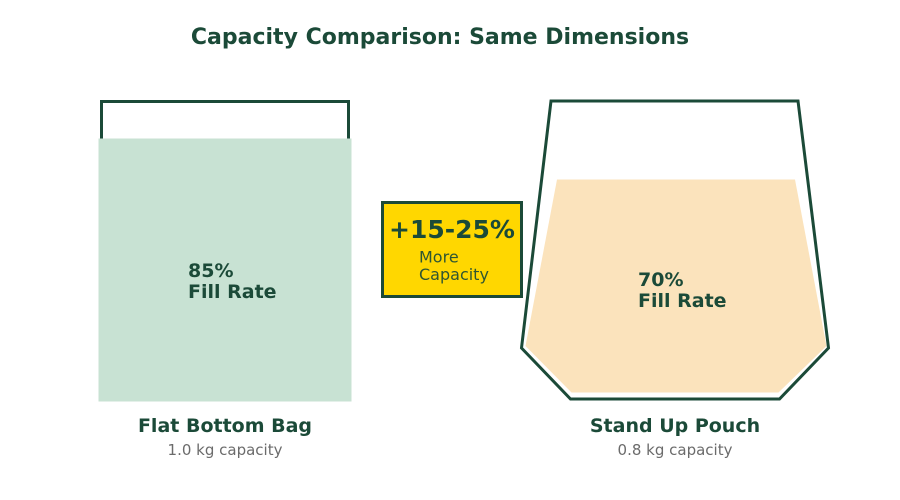 The image size is (900, 500). Describe the element at coordinates (439, 257) in the screenshot. I see `badge-caption-line1: More` at that location.